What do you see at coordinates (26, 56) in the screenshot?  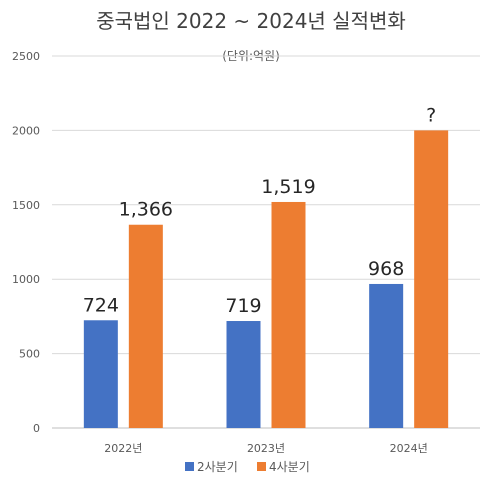 I see `y-tick-label: 2500` at bounding box center [26, 56].